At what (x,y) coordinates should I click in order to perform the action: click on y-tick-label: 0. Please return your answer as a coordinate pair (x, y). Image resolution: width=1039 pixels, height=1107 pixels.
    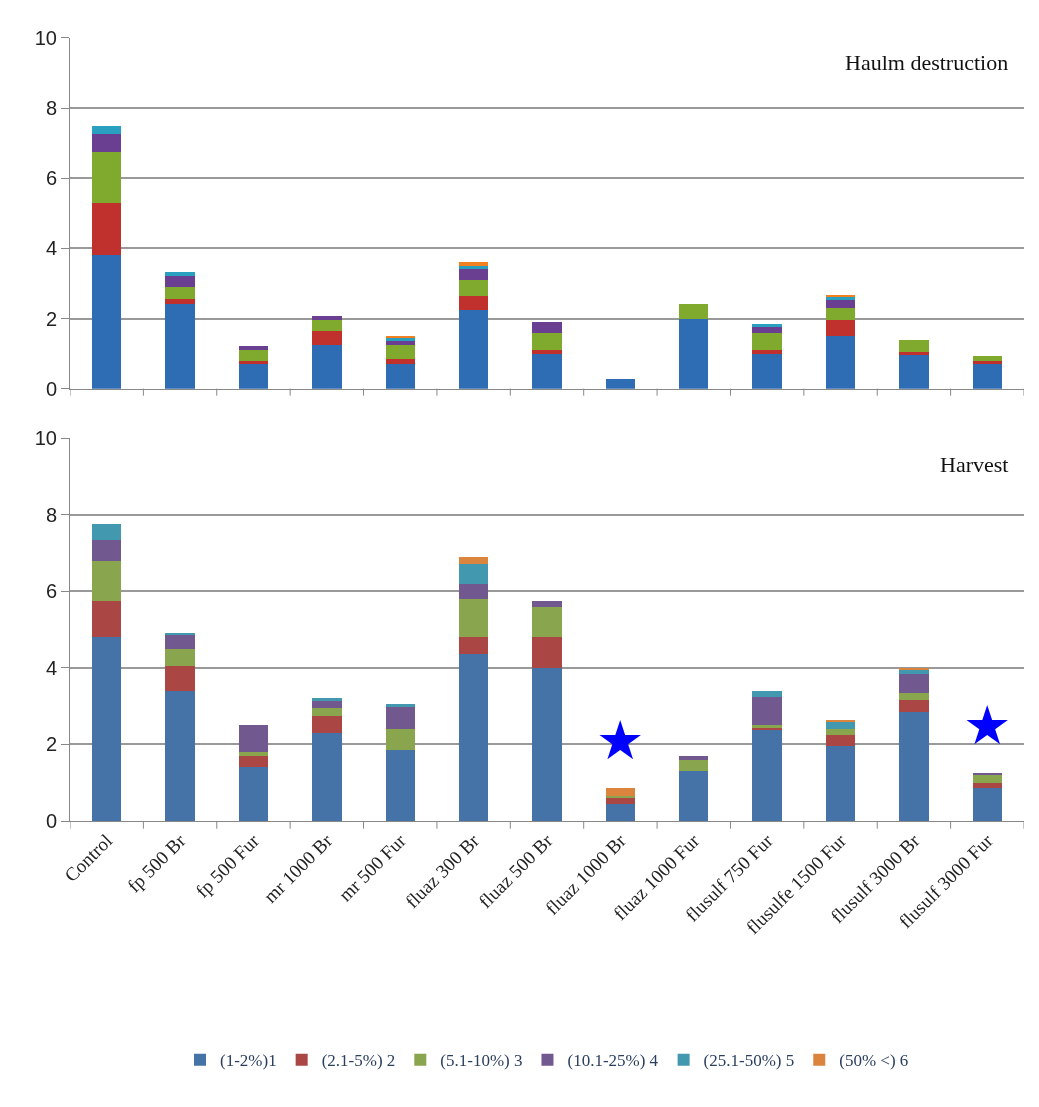
    Looking at the image, I should click on (51, 821).